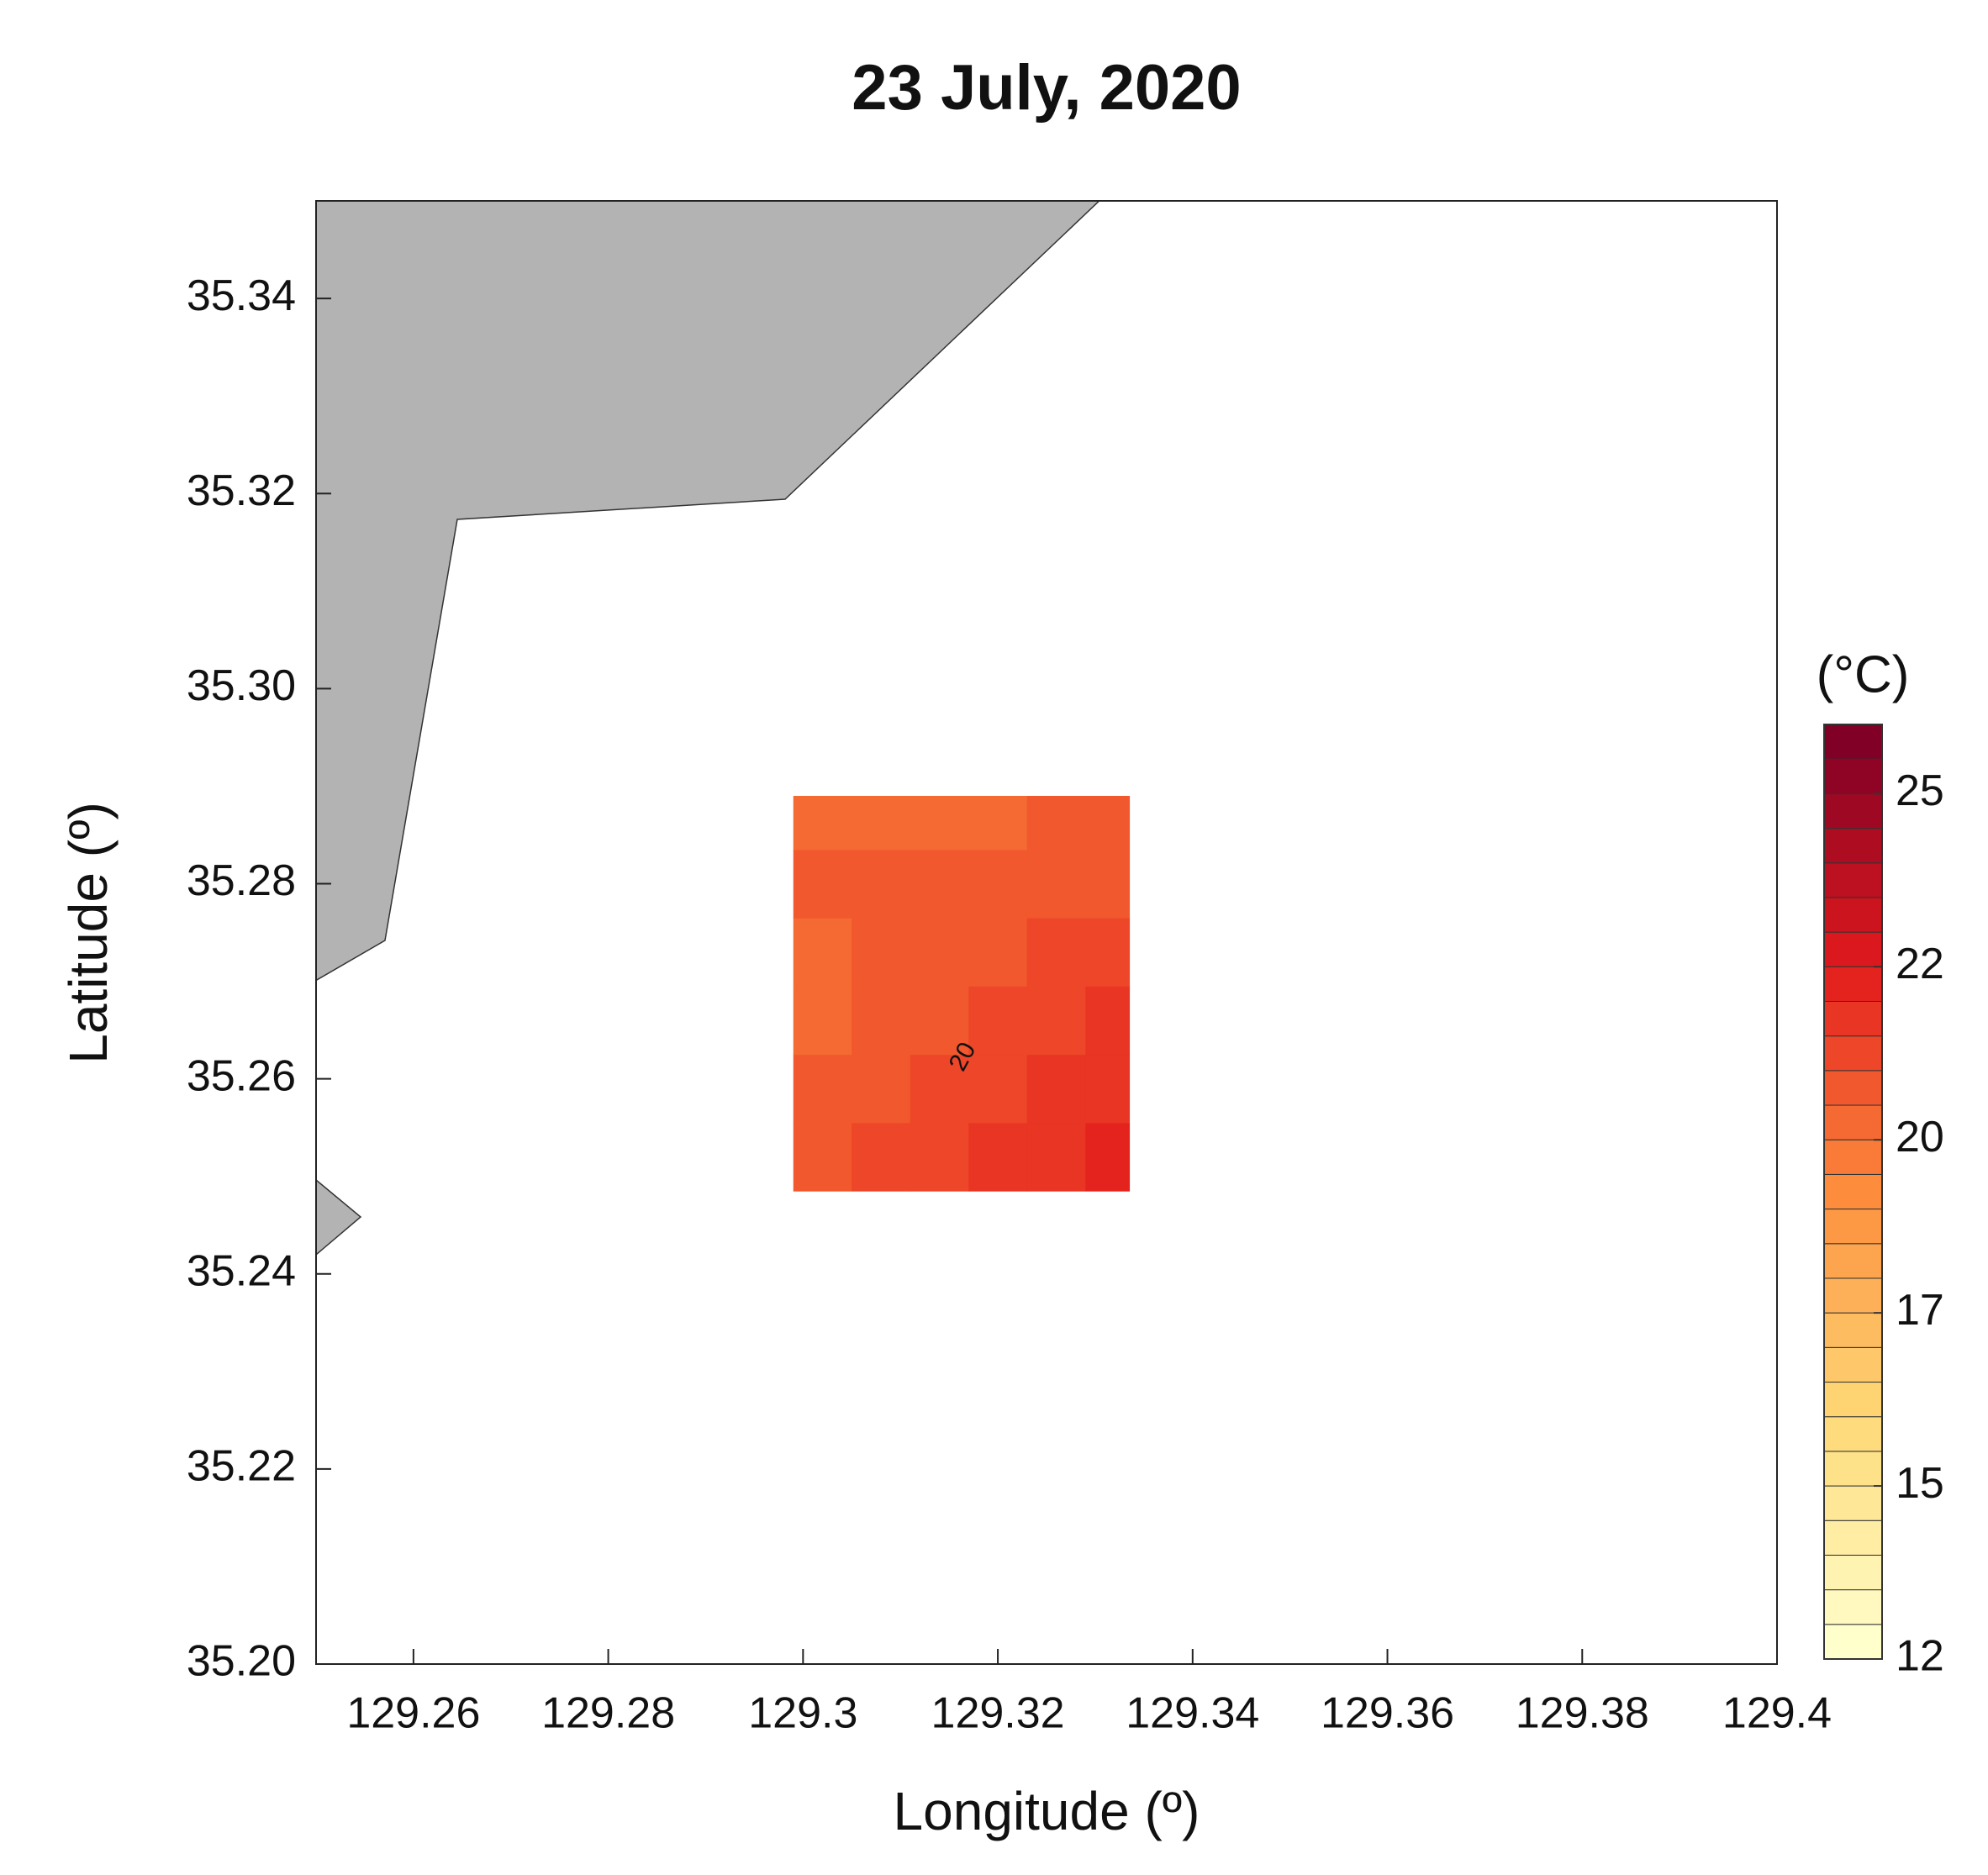 Image resolution: width=1988 pixels, height=1875 pixels. I want to click on y-axis-label: Latitude (º), so click(88, 933).